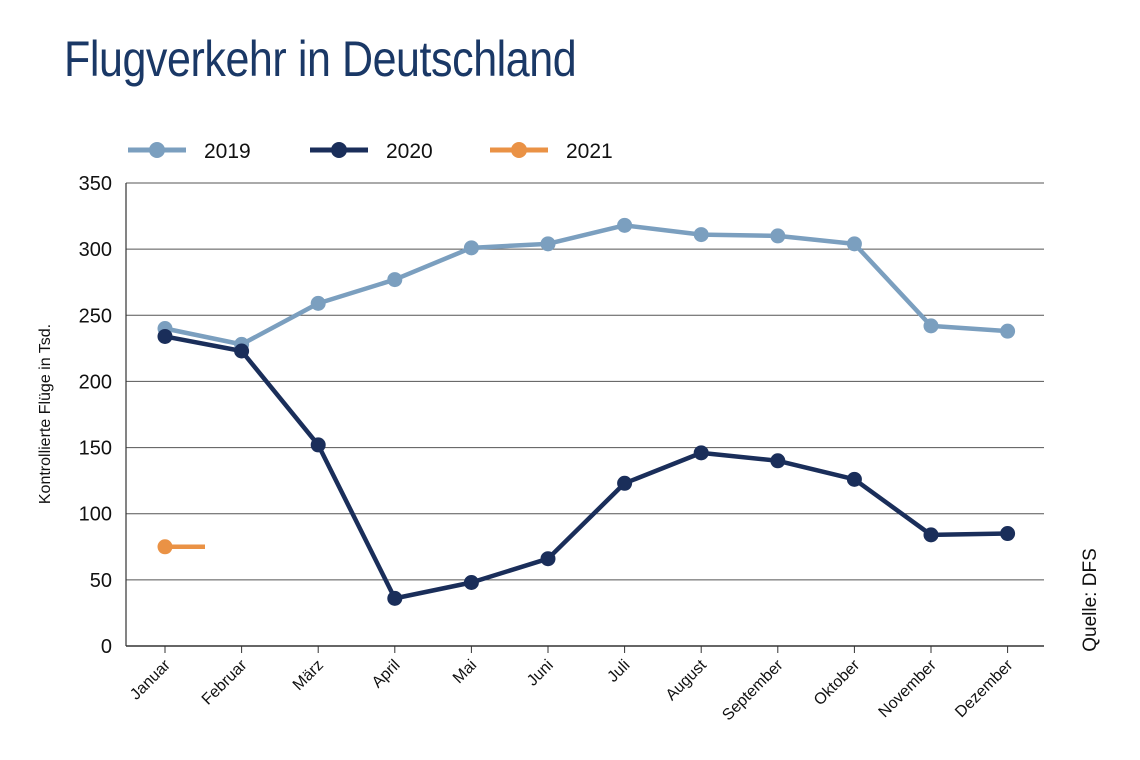 The image size is (1140, 760). Describe the element at coordinates (150, 679) in the screenshot. I see `x-tick-label: Januar` at that location.